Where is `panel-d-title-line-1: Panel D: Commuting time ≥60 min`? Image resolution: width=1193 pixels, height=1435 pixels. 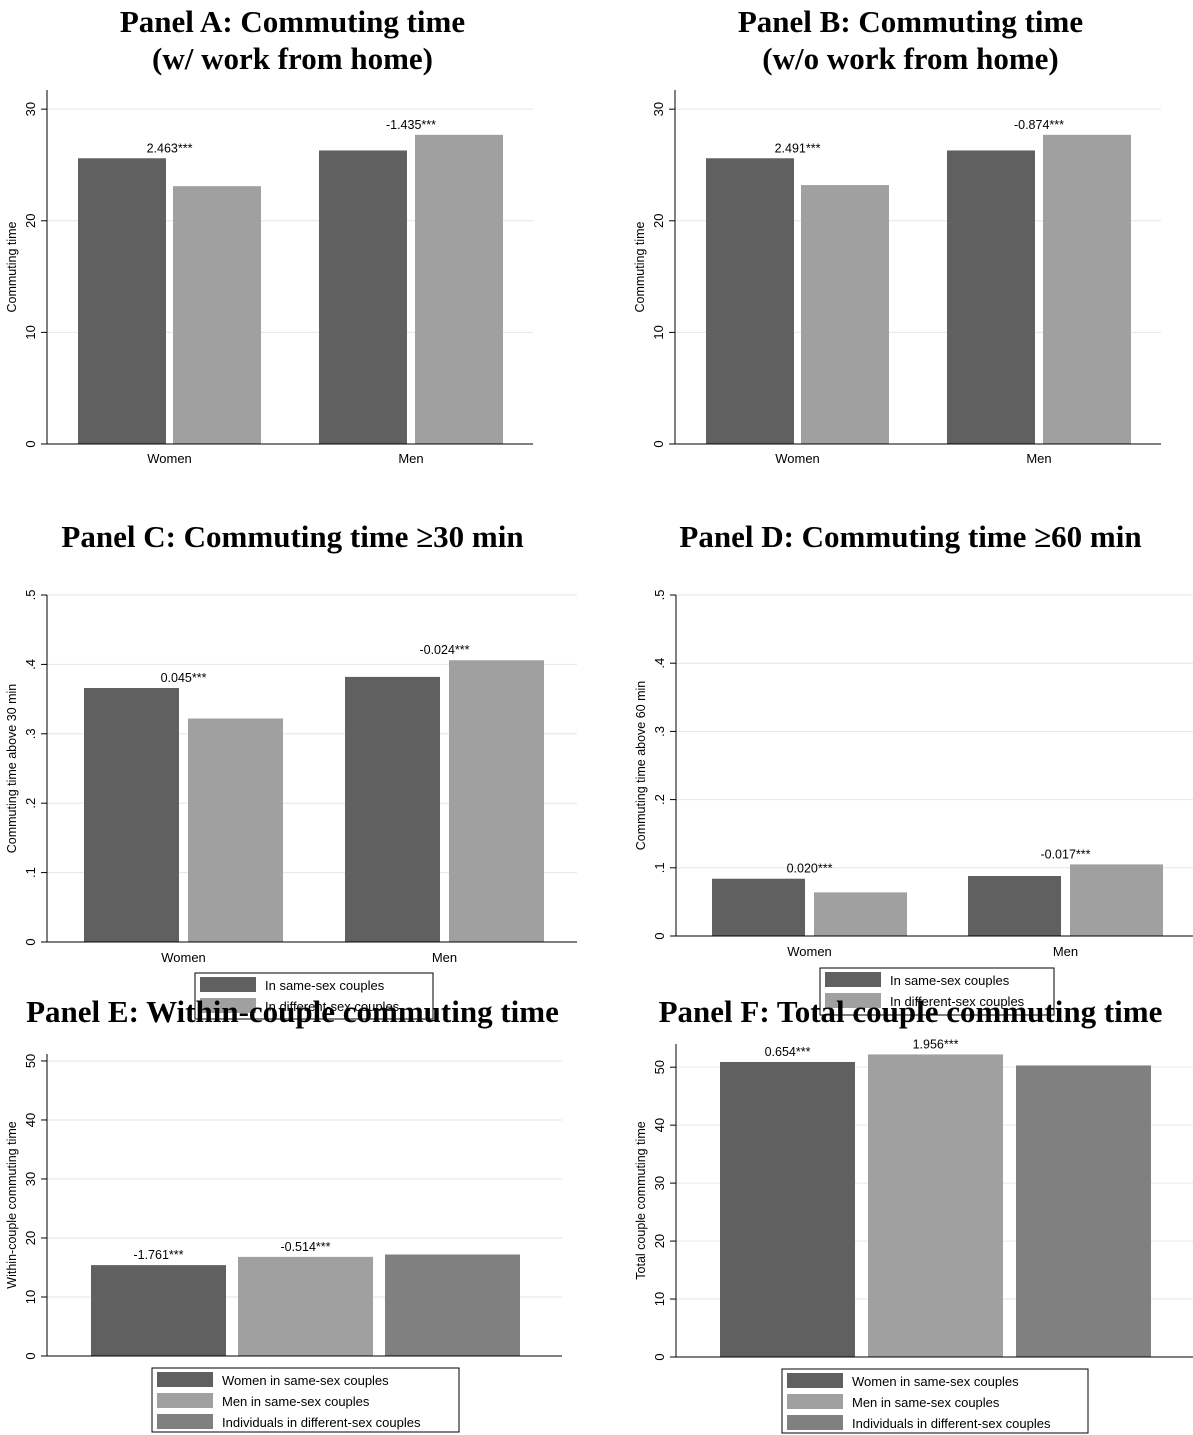
panel-d-title-line-1: Panel D: Commuting time ≥60 min is located at coordinates (910, 536).